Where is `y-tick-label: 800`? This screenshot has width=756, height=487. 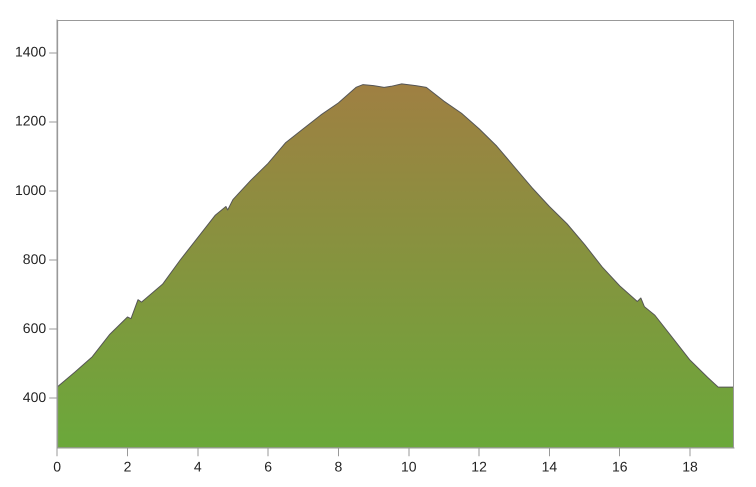 y-tick-label: 800 is located at coordinates (34, 258).